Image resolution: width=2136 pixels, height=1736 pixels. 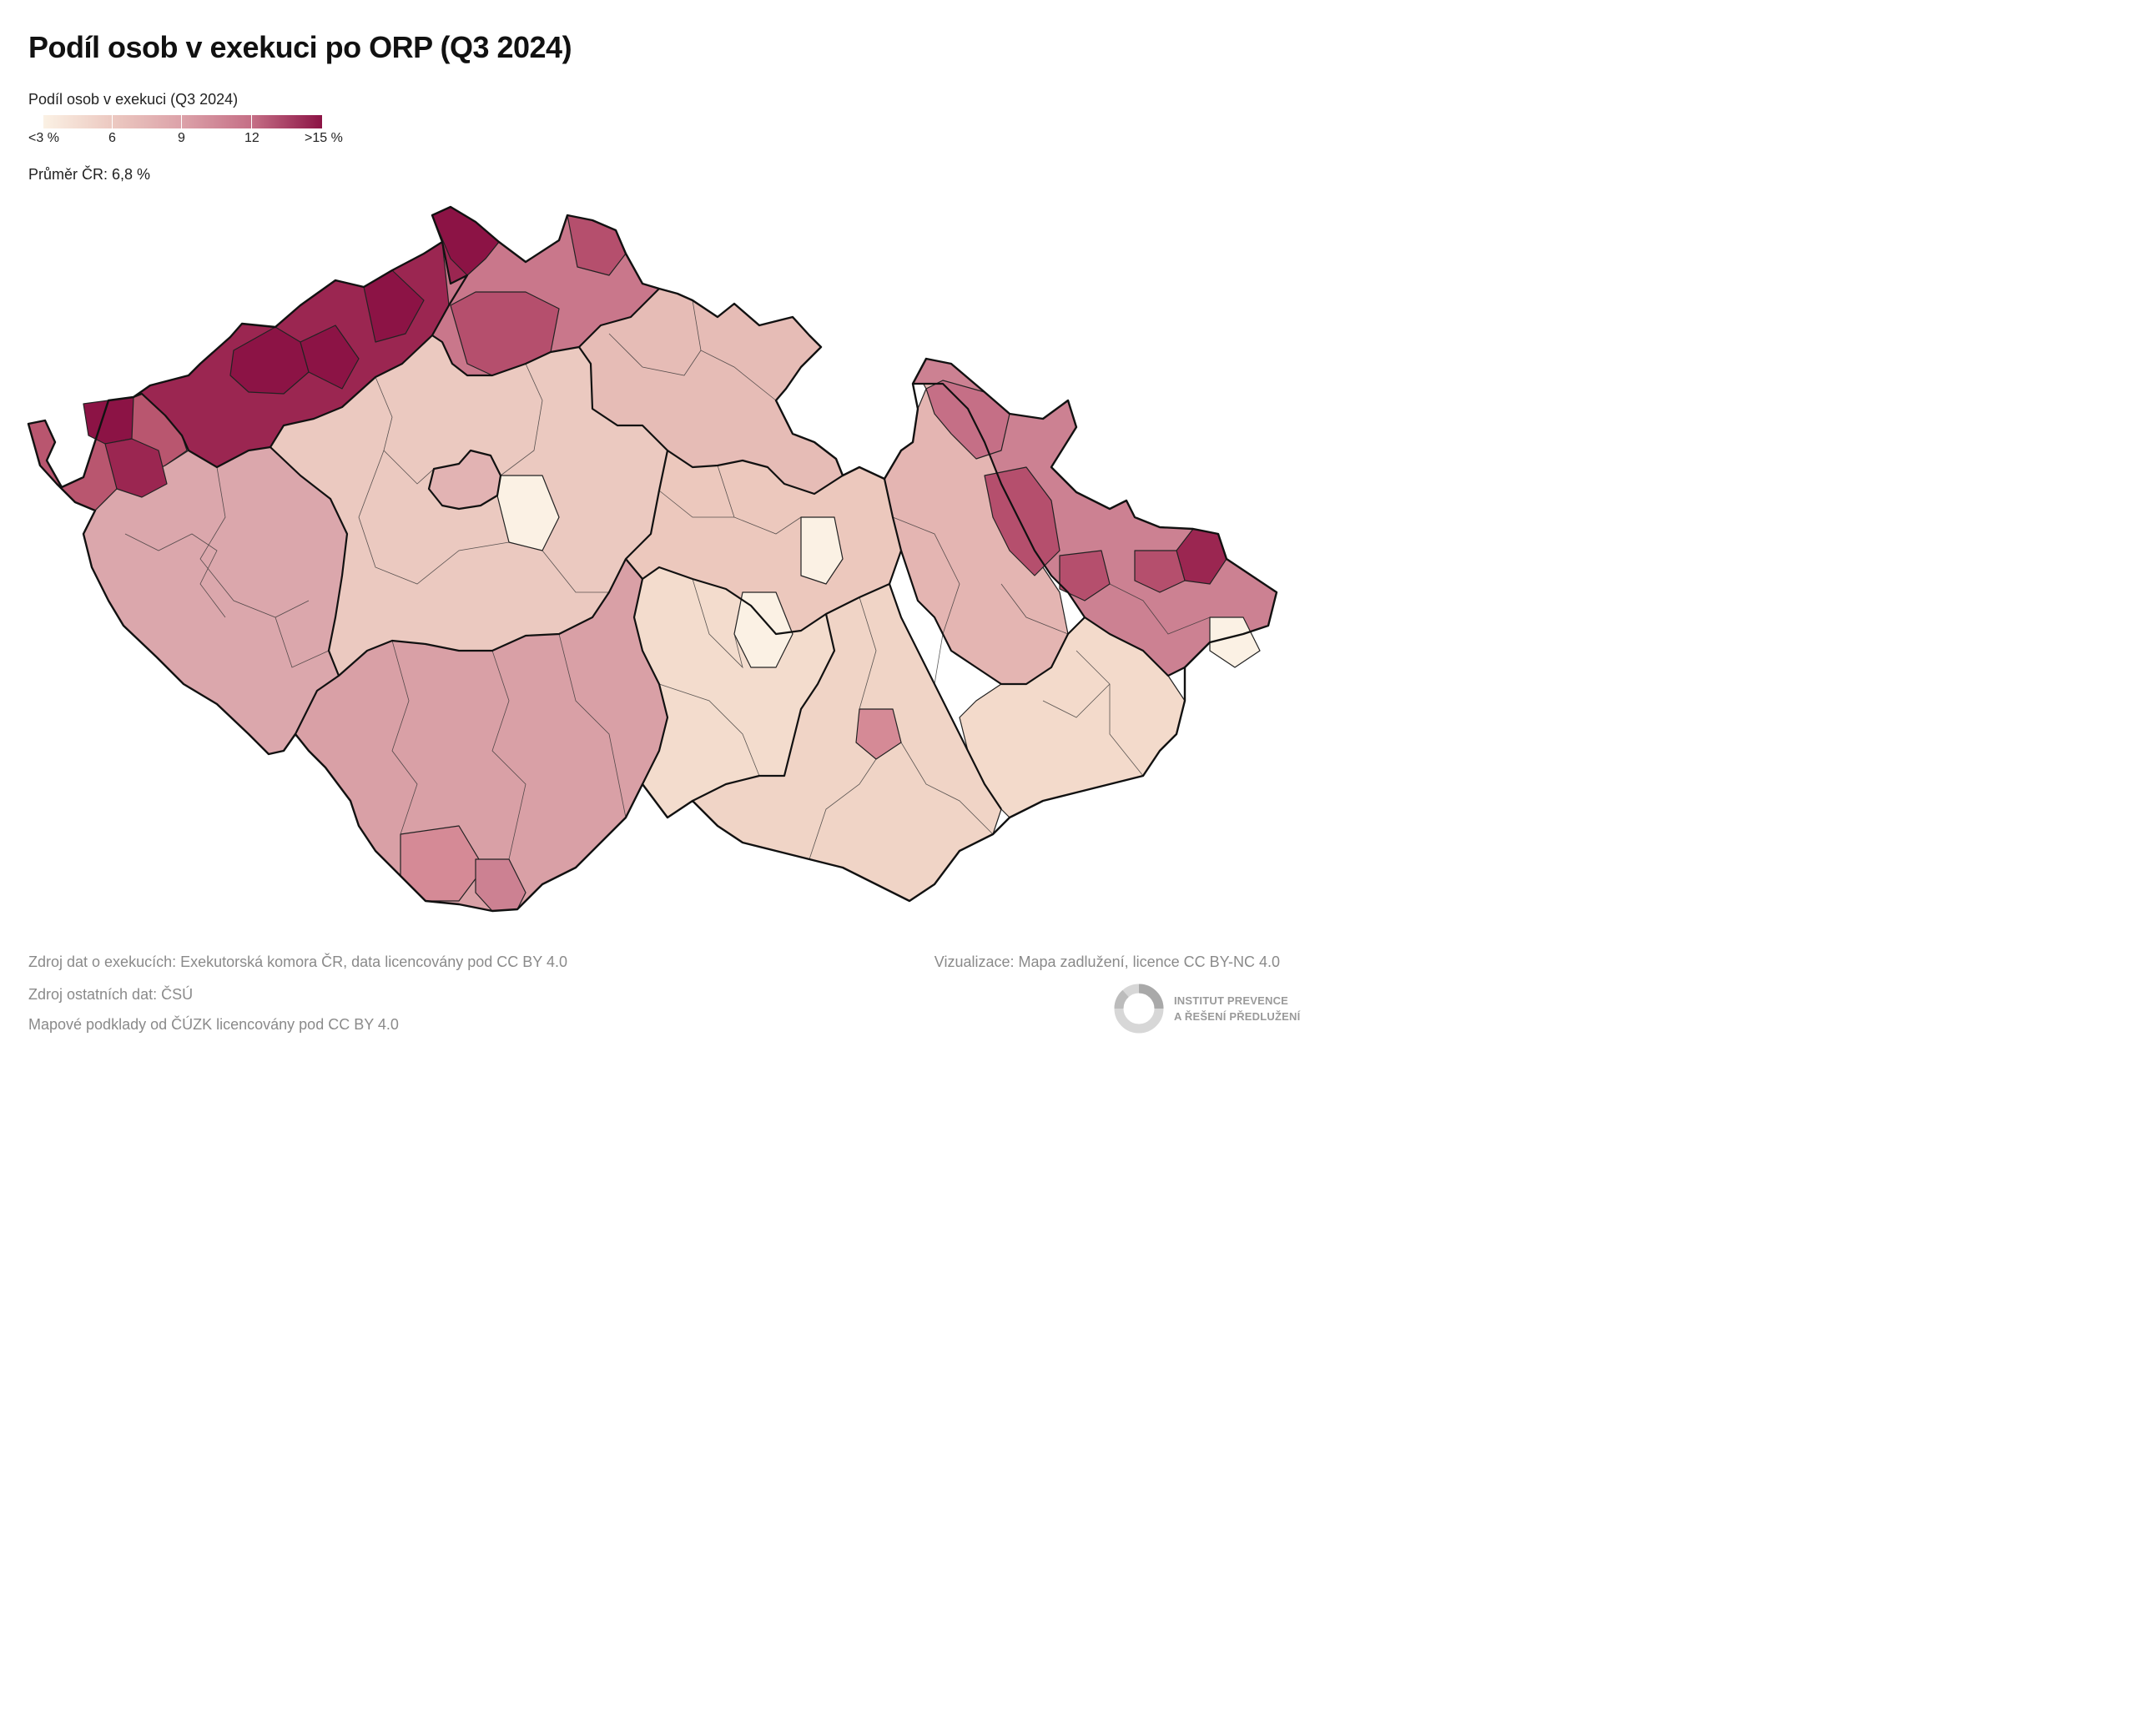 I want to click on legend-tick-3: 12, so click(x=252, y=138).